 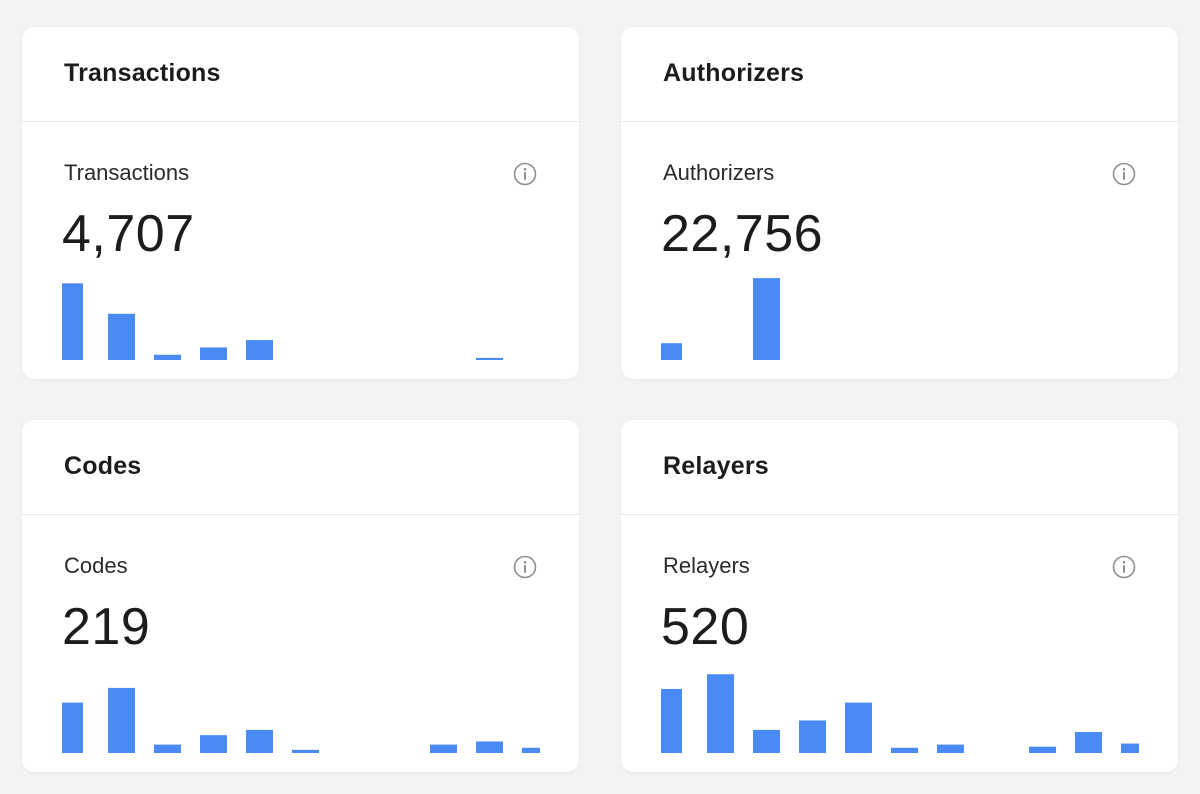 What do you see at coordinates (734, 72) in the screenshot?
I see `card-title: Authorizers` at bounding box center [734, 72].